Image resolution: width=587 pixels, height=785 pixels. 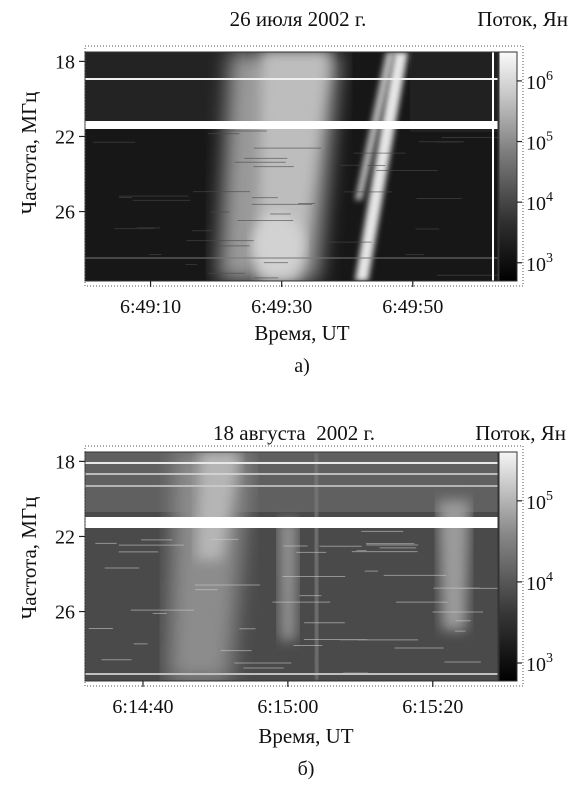 I want to click on panel-b-colorbar-tick-label: 10³, so click(x=539, y=663).